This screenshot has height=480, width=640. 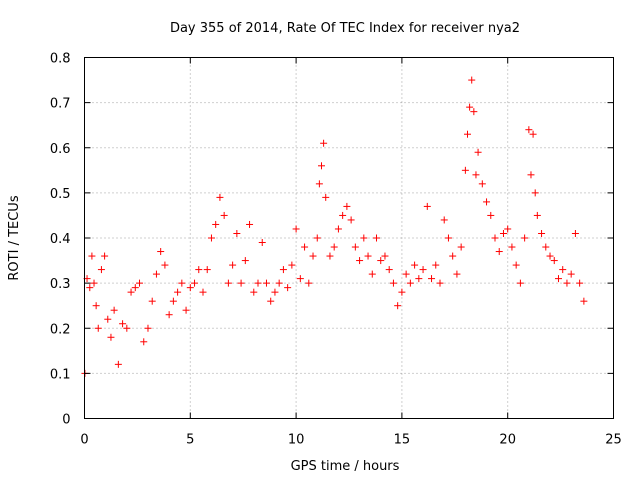 What do you see at coordinates (190, 440) in the screenshot?
I see `x-tick-label: 5` at bounding box center [190, 440].